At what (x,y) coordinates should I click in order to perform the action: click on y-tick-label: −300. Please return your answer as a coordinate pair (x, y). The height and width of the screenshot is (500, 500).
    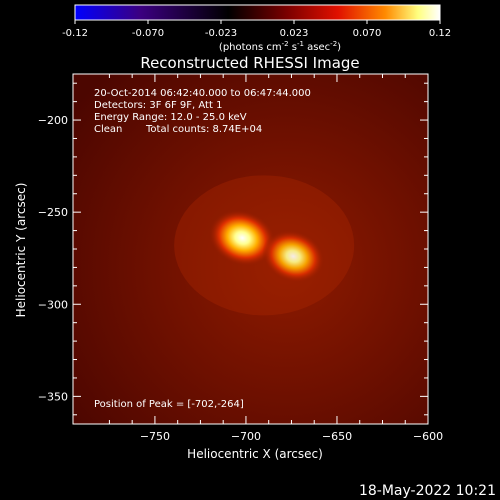
    Looking at the image, I should click on (53, 304).